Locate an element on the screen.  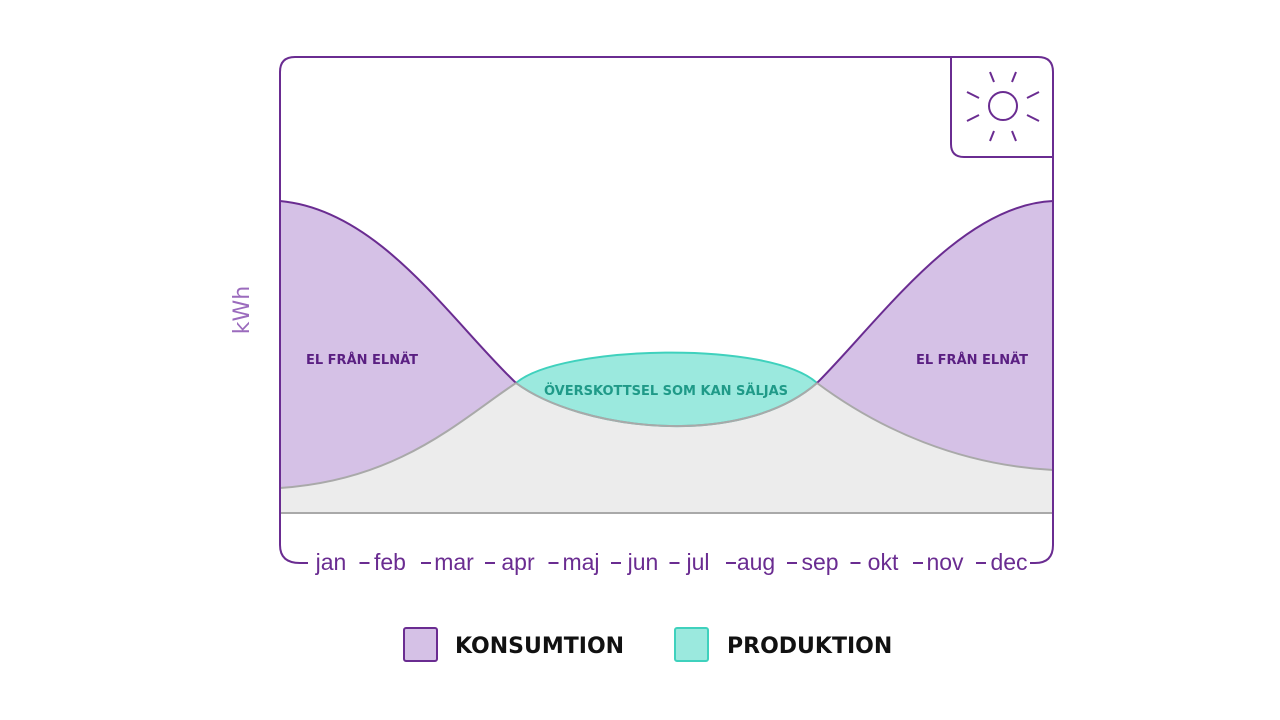
legend-label: PRODUKTION is located at coordinates (809, 646).